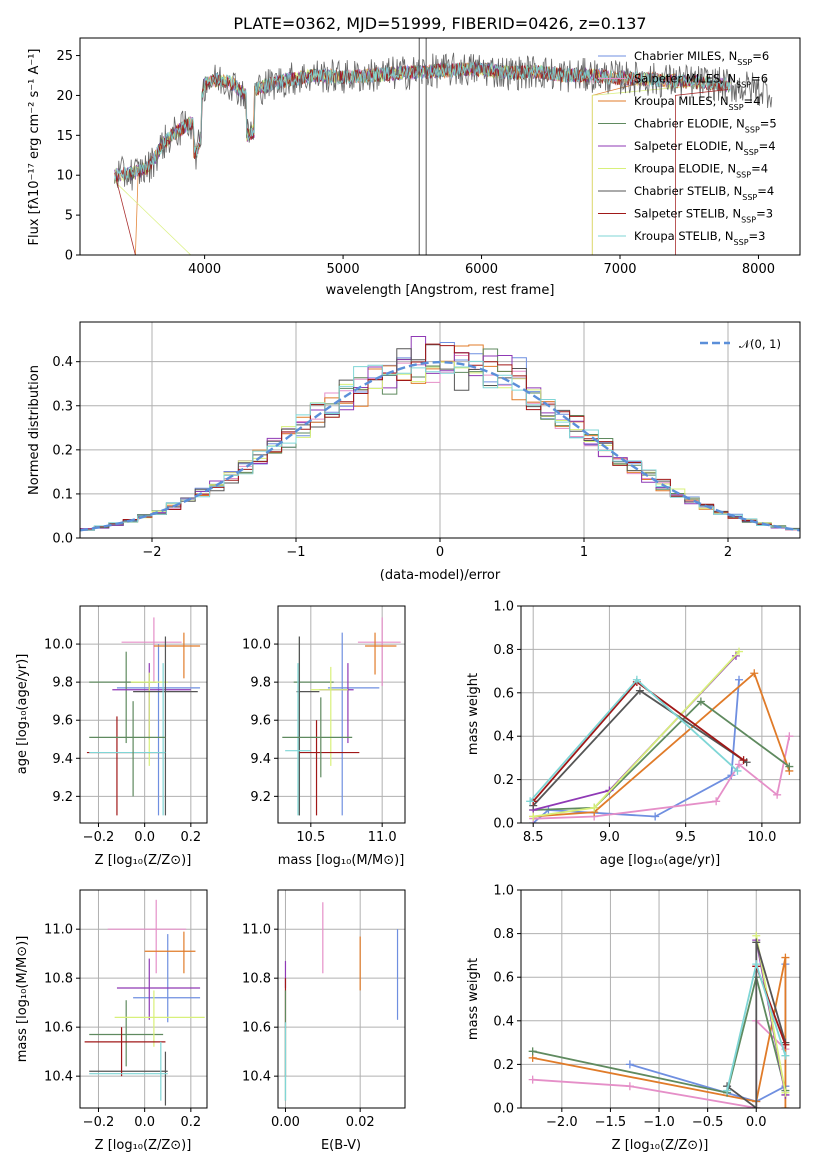  I want to click on mw-metal-xtick-label: −0.5, so click(708, 1122).